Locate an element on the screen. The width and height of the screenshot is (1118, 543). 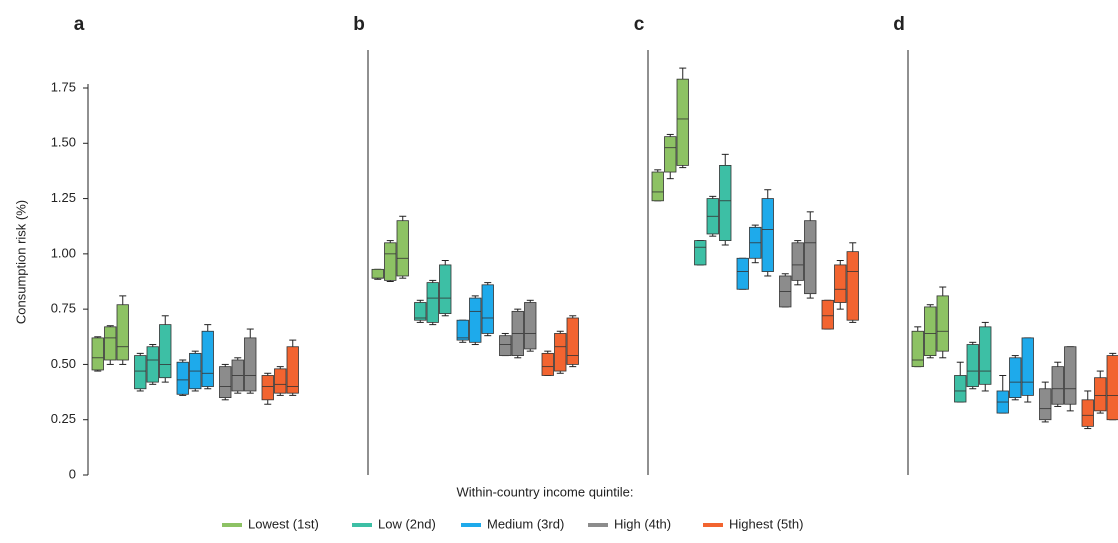
y-tick-label: 0.75 is located at coordinates (63, 308).